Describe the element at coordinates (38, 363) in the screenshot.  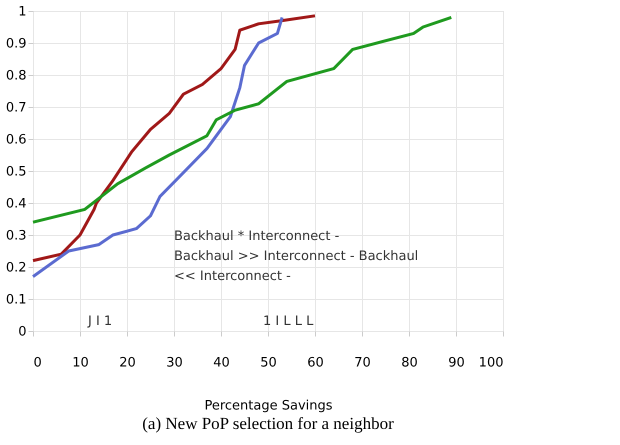
I see `x-tick-label: 0` at that location.